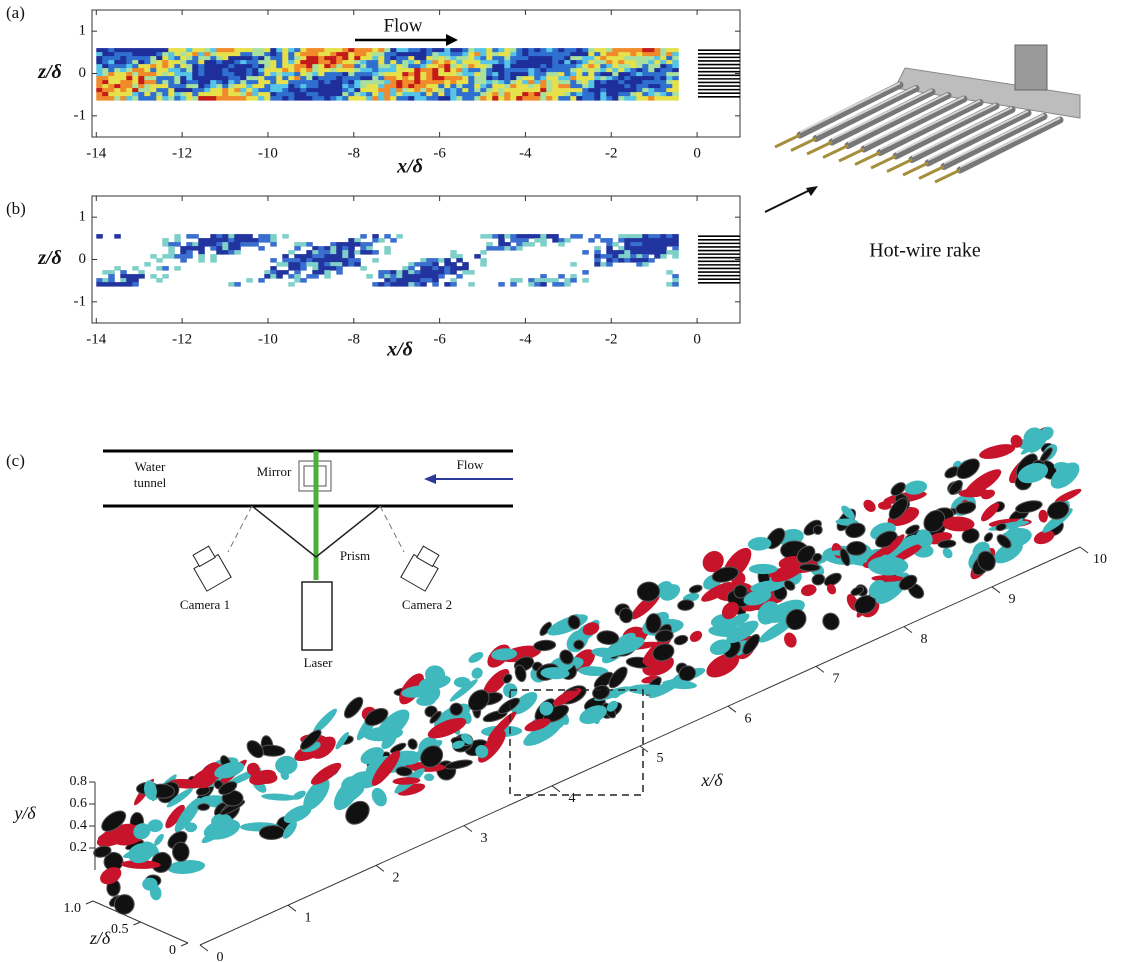 Image resolution: width=1121 pixels, height=962 pixels. I want to click on probe-tip, so click(803, 144).